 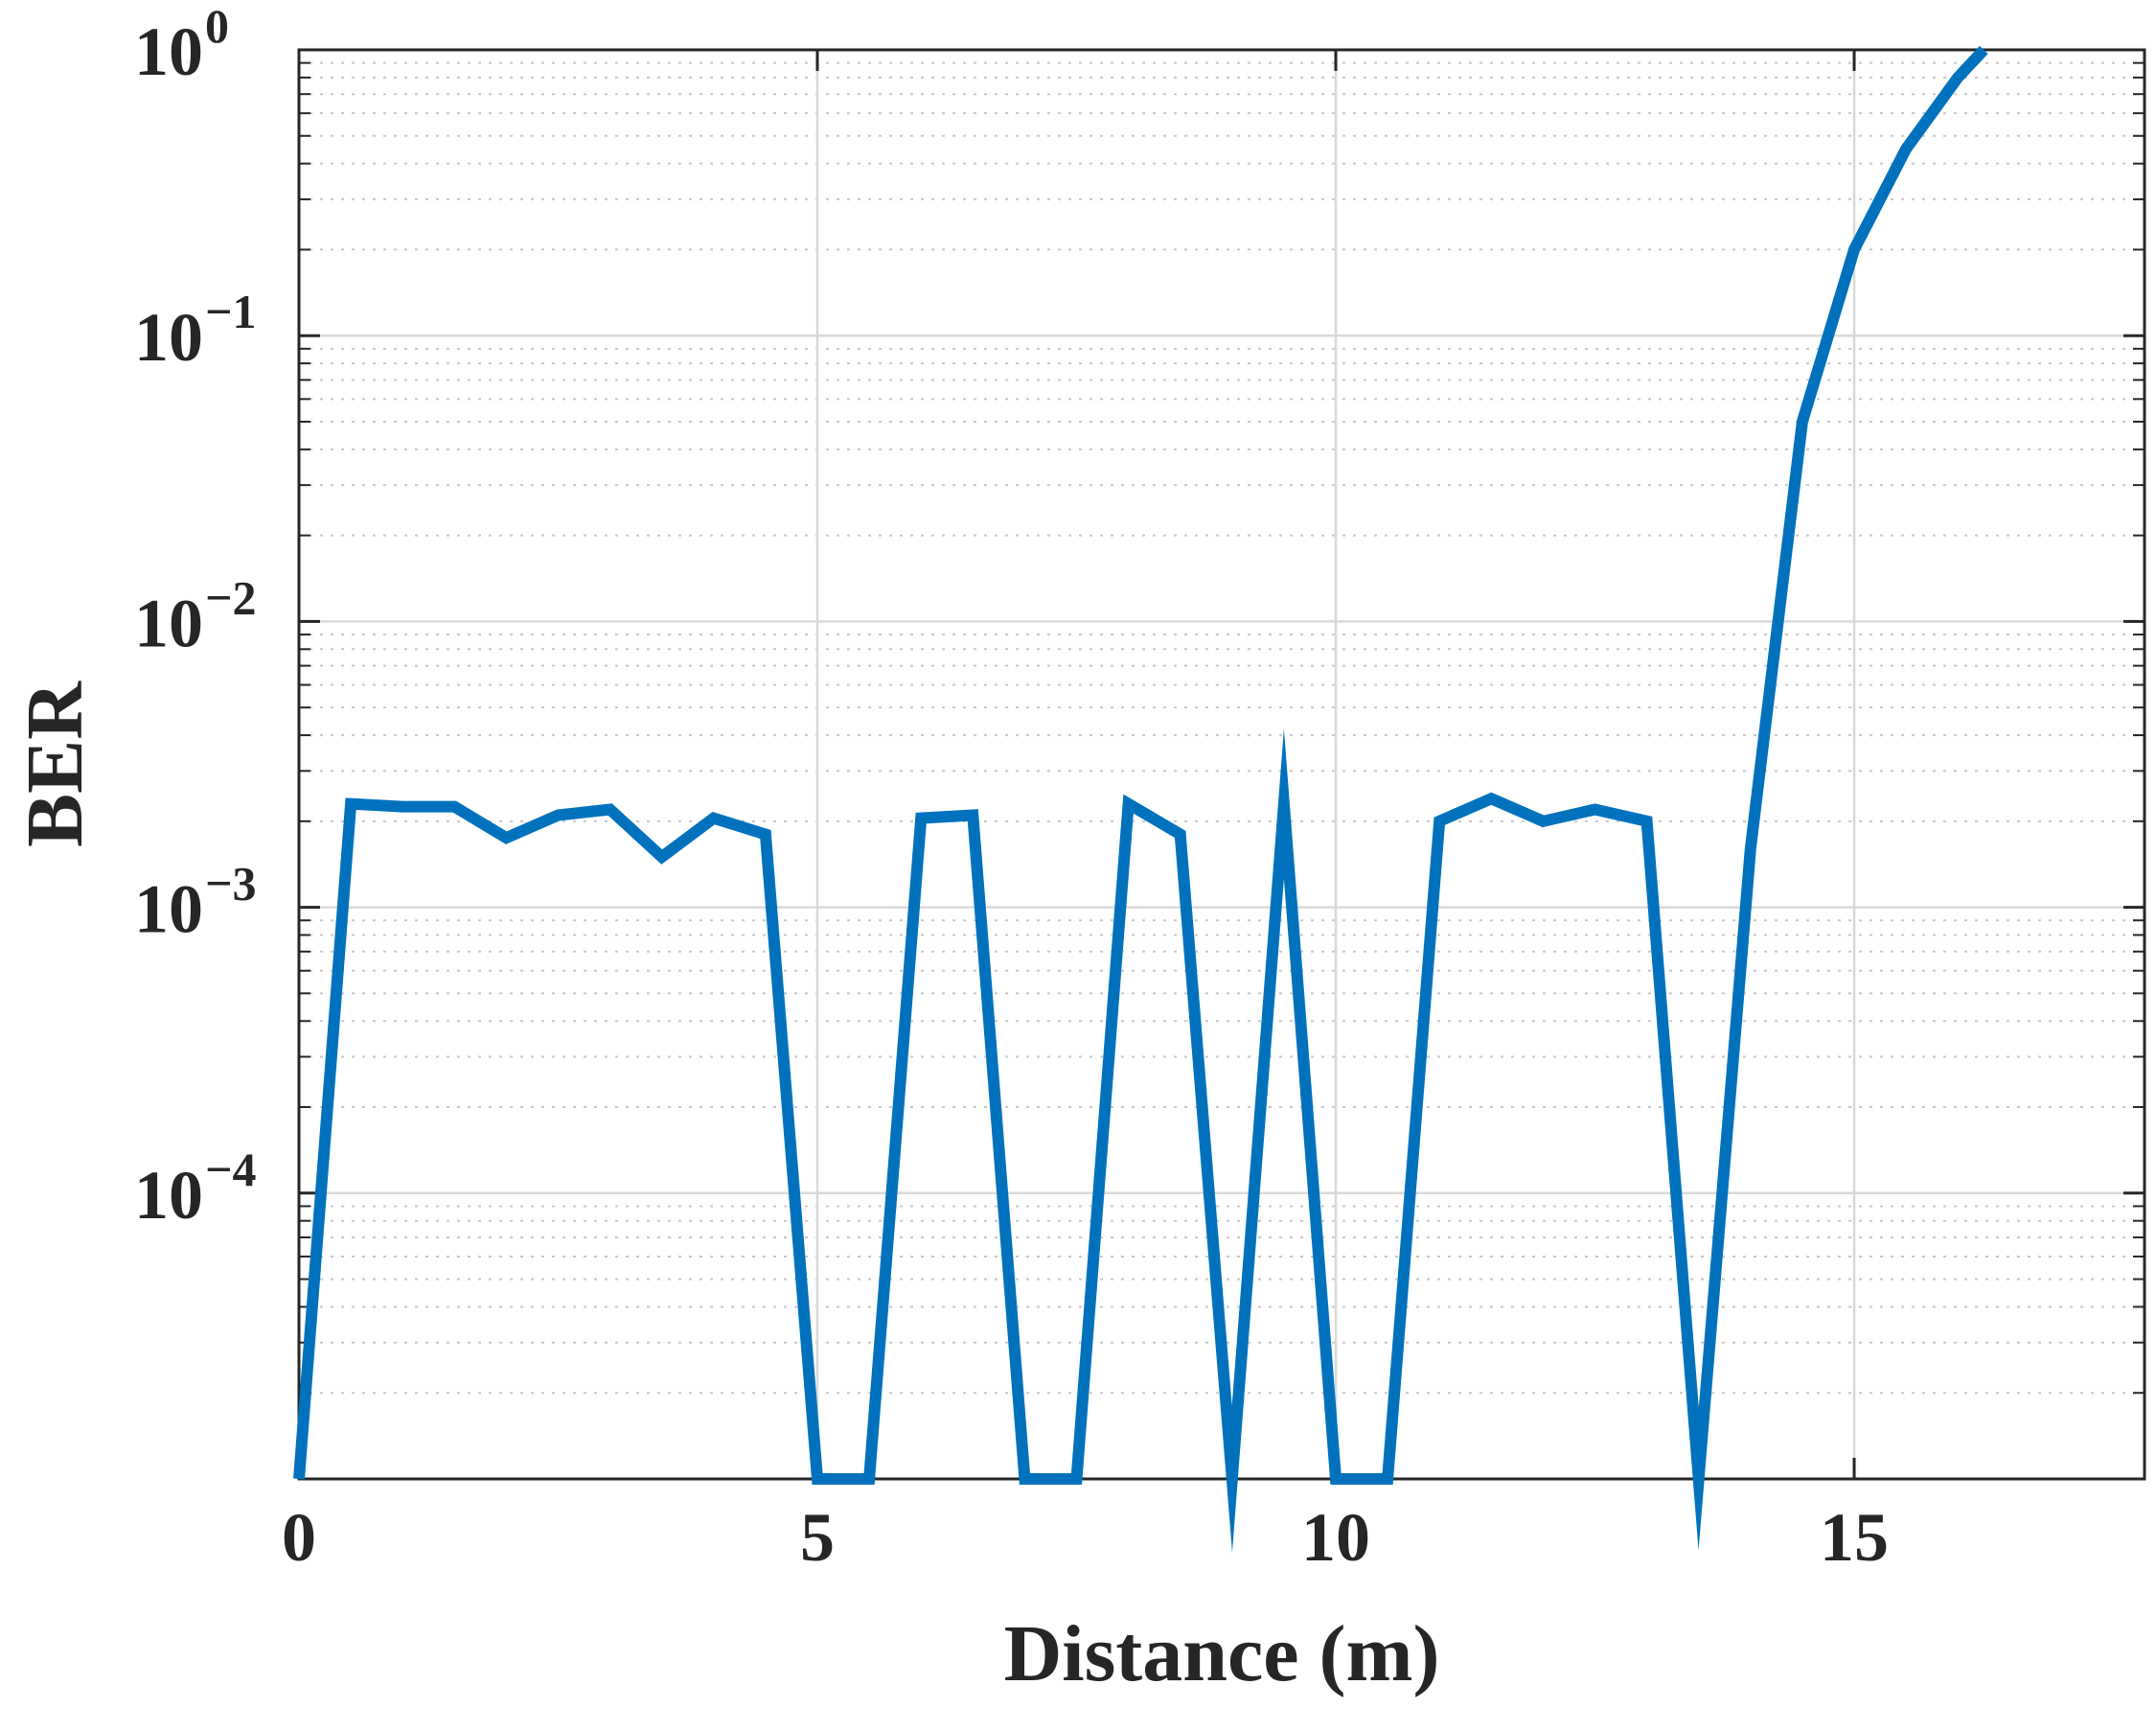 I want to click on y-tick-label: 10 −3, so click(x=195, y=903).